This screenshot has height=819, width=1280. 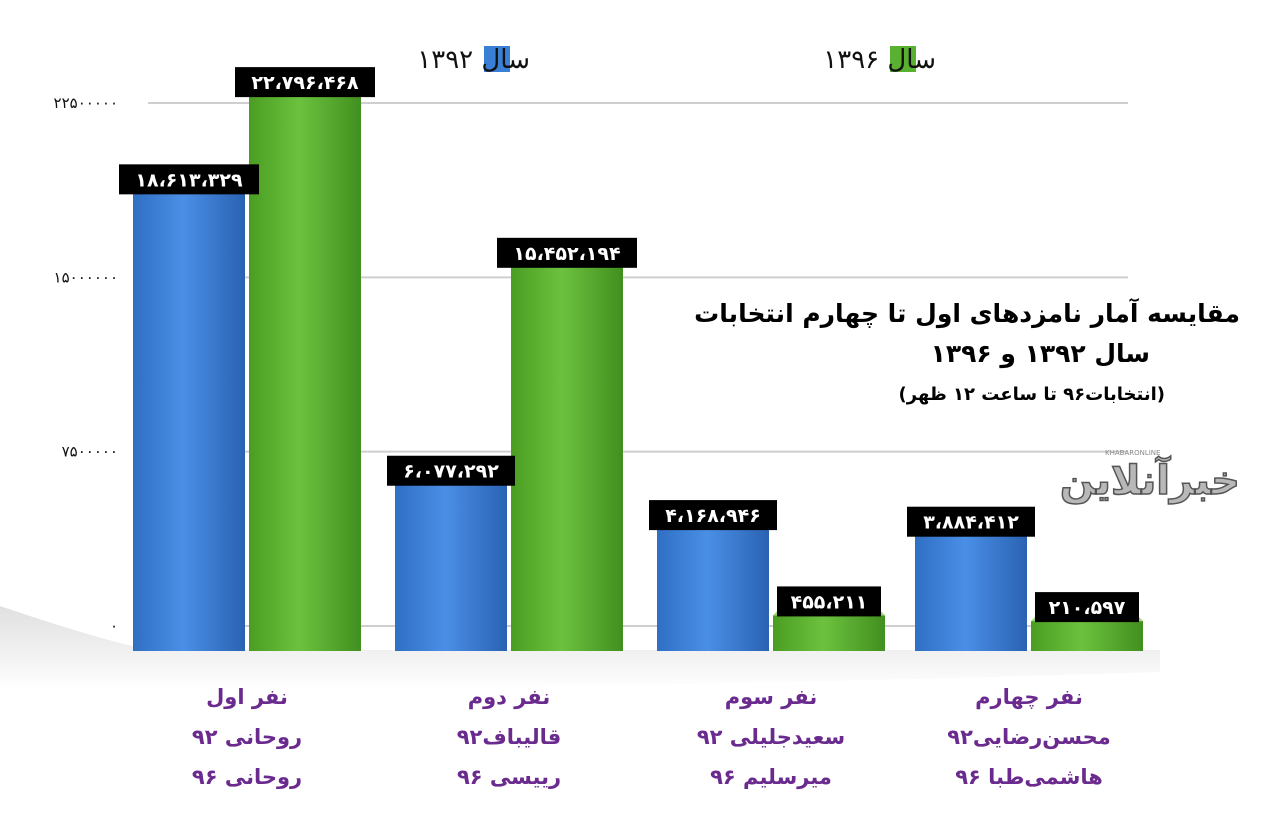 I want to click on value-label: ۴،۱۶۸،۹۴۶, so click(x=713, y=516).